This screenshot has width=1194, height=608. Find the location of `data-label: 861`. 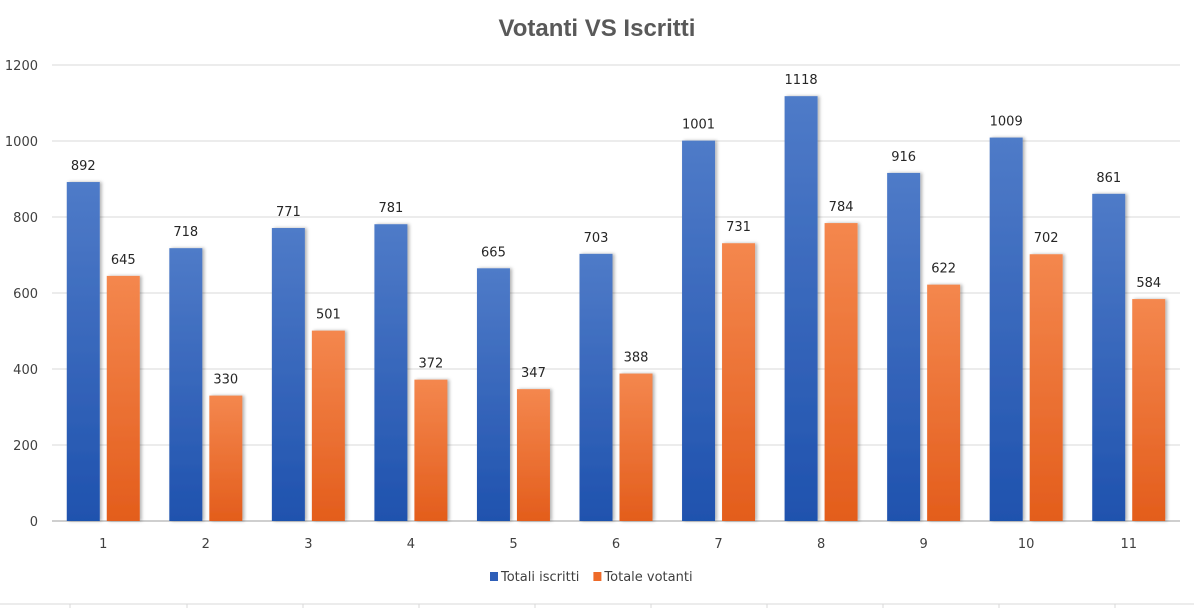

data-label: 861 is located at coordinates (1108, 178).